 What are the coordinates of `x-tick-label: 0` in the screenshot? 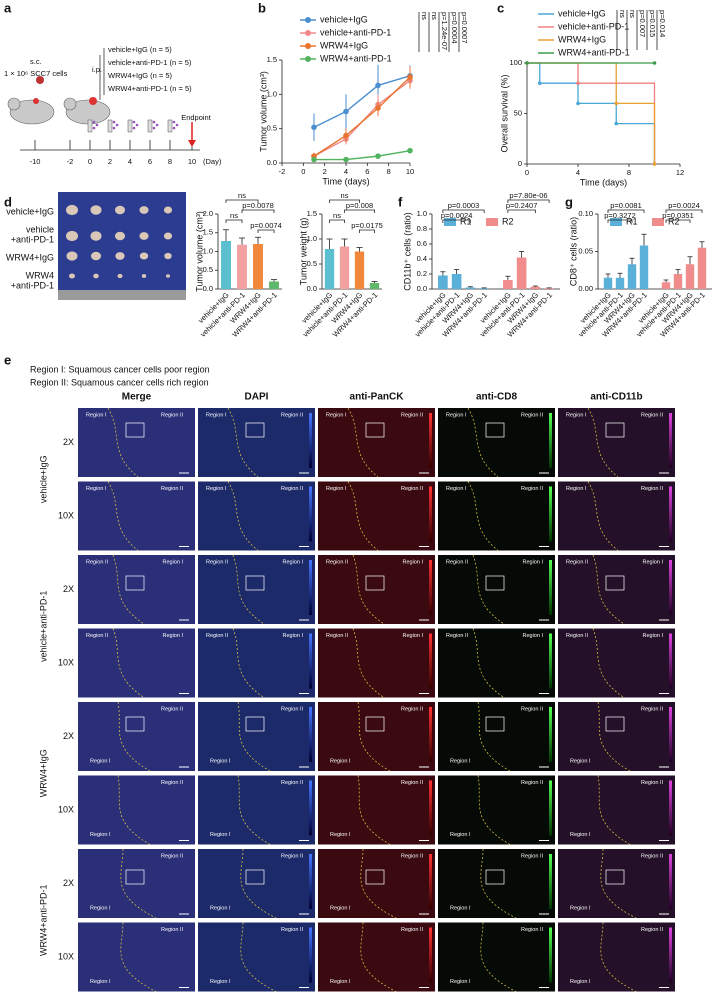 It's located at (303, 171).